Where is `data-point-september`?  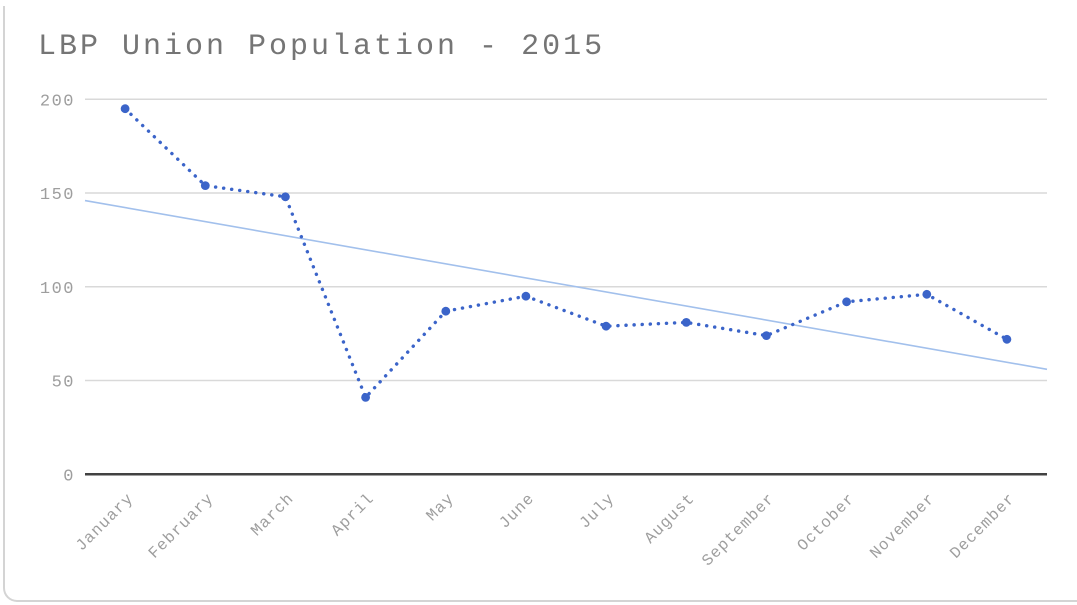 data-point-september is located at coordinates (766, 335).